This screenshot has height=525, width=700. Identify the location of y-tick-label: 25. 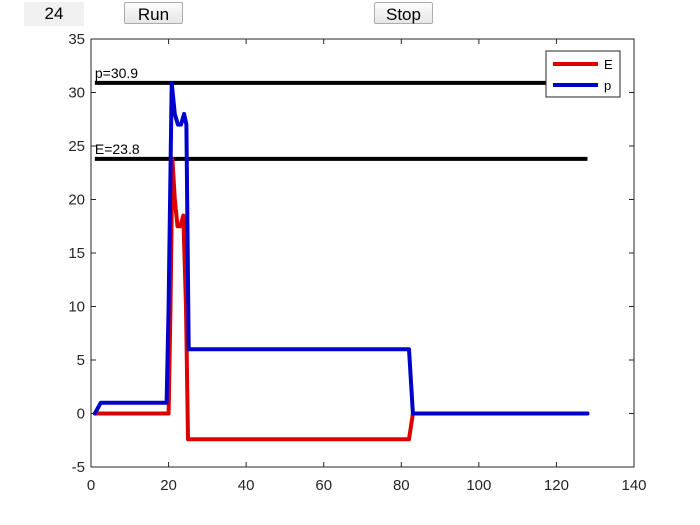
(76, 146).